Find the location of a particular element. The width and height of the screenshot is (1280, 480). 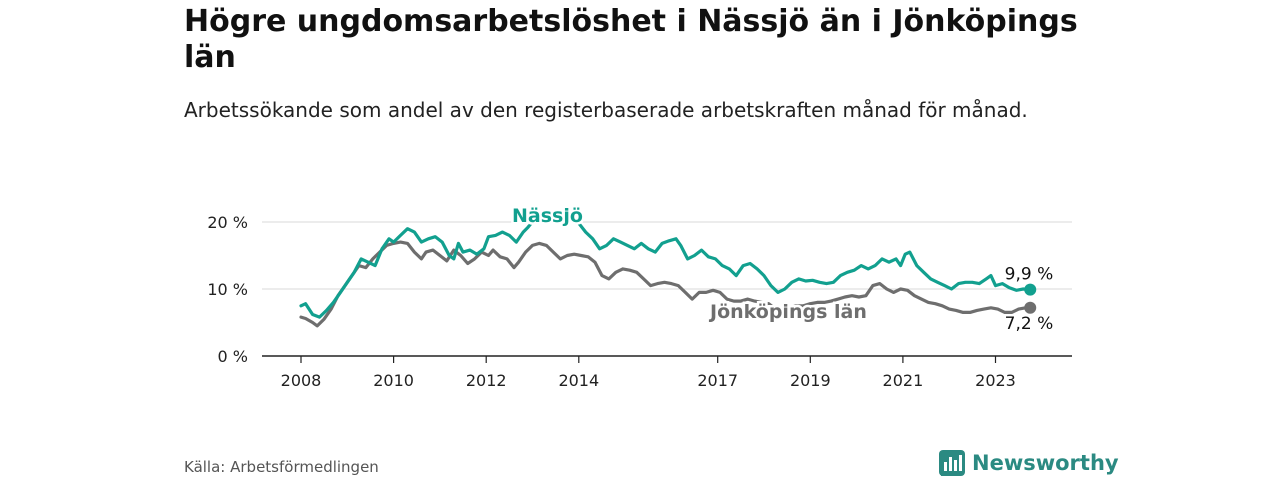

x-tick-label: 2017 is located at coordinates (717, 380).